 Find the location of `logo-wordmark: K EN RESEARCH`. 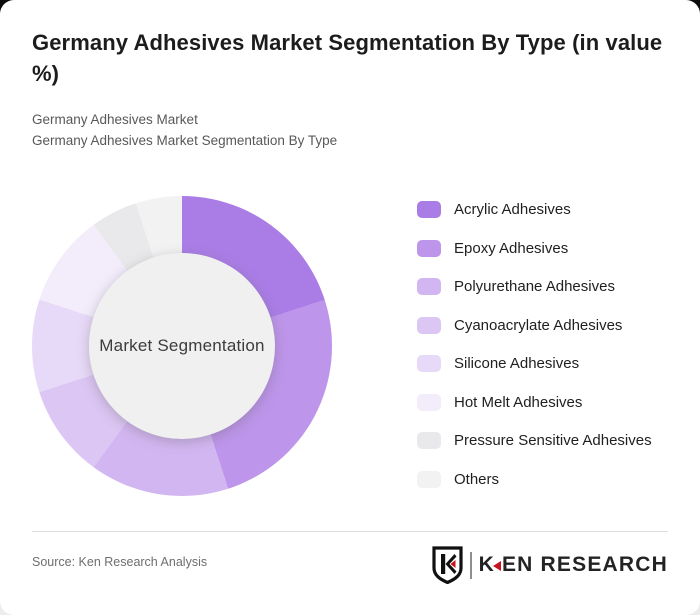

logo-wordmark: K EN RESEARCH is located at coordinates (573, 565).